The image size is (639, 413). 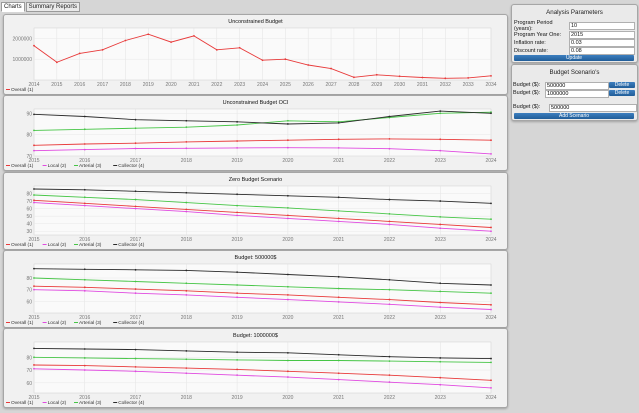 What do you see at coordinates (602, 51) in the screenshot?
I see `discount-rate-input` at bounding box center [602, 51].